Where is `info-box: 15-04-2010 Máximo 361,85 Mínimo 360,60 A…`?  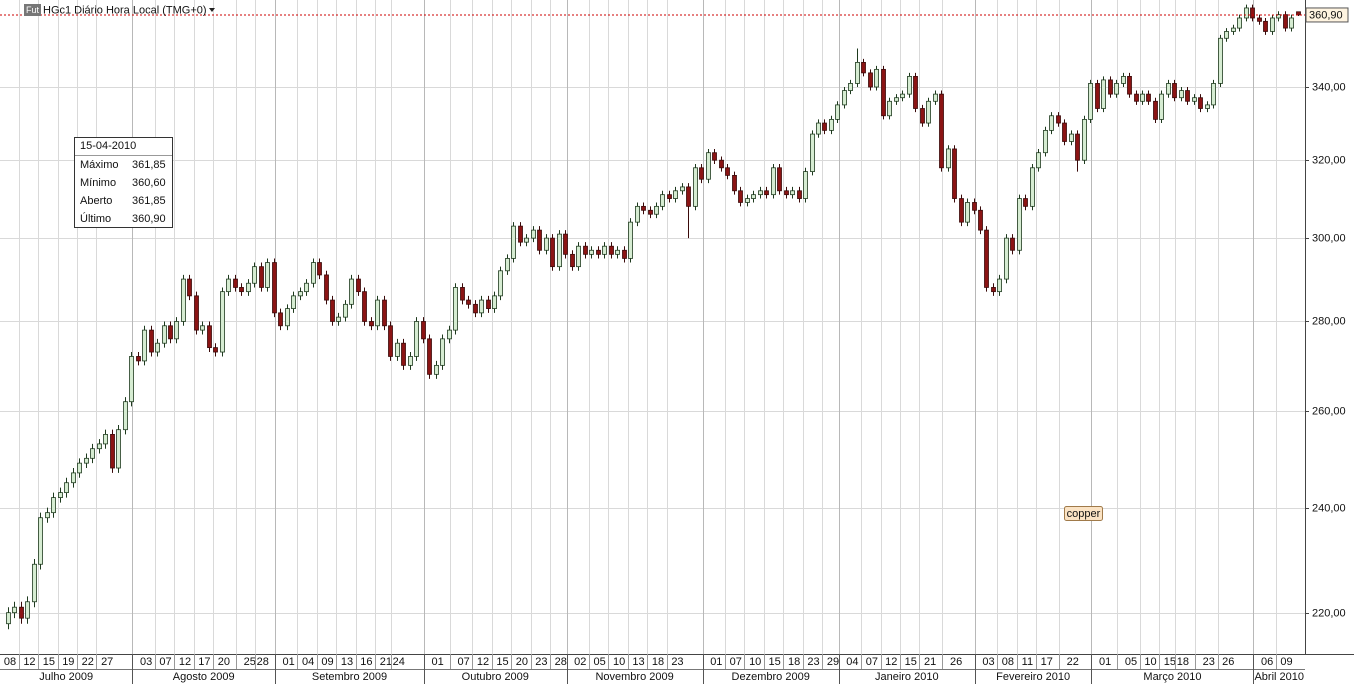
info-box: 15-04-2010 Máximo 361,85 Mínimo 360,60 A… is located at coordinates (123, 182).